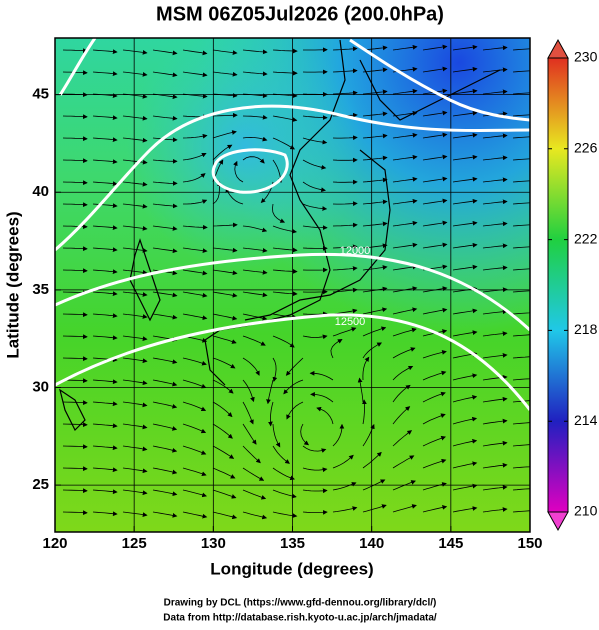 Image resolution: width=599 pixels, height=630 pixels. What do you see at coordinates (213, 543) in the screenshot?
I see `x-tick-label: 130` at bounding box center [213, 543].